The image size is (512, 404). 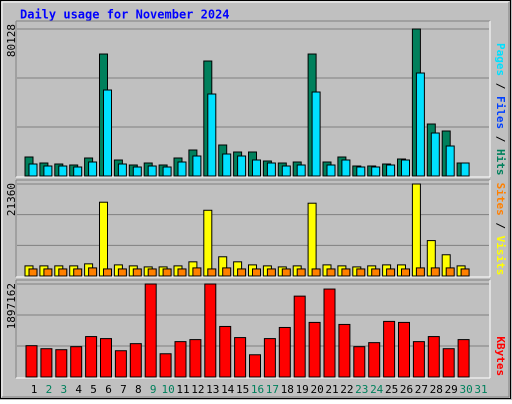 What do you see at coordinates (153, 389) in the screenshot?
I see `x-tick-label: 9` at bounding box center [153, 389].